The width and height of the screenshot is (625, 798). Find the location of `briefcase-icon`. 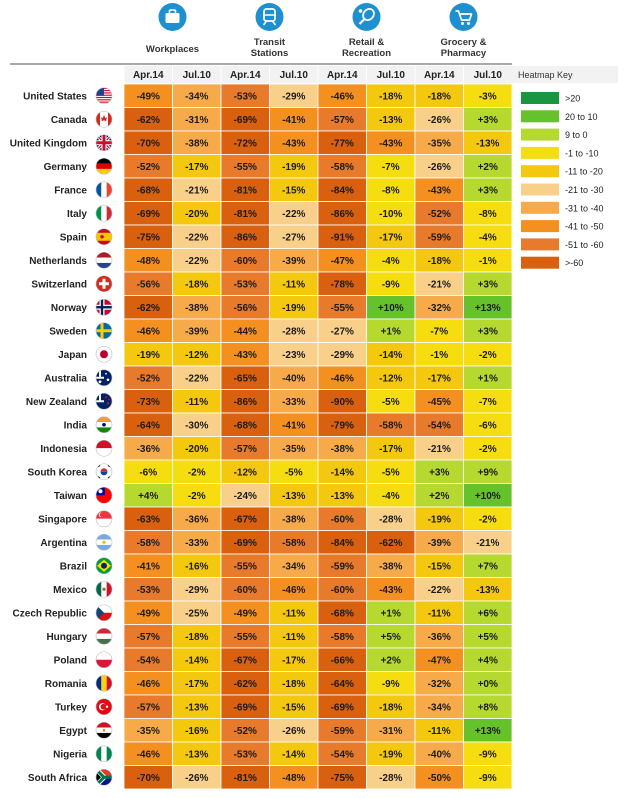

briefcase-icon is located at coordinates (172, 17).